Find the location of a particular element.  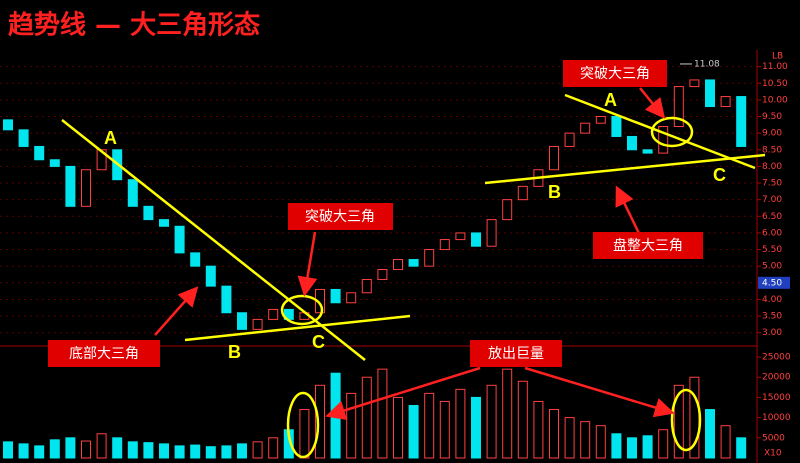

y-tick-label: 3.50 is located at coordinates (772, 317).